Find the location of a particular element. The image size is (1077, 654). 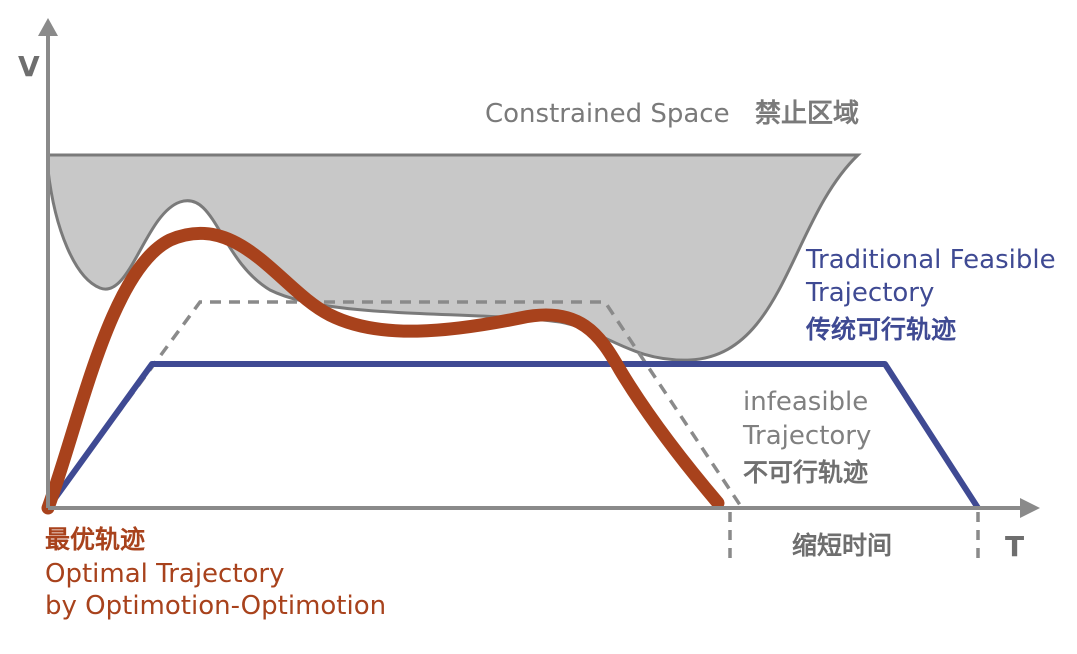

infeasible-label-cn: 不可行轨迹 is located at coordinates (805, 472).